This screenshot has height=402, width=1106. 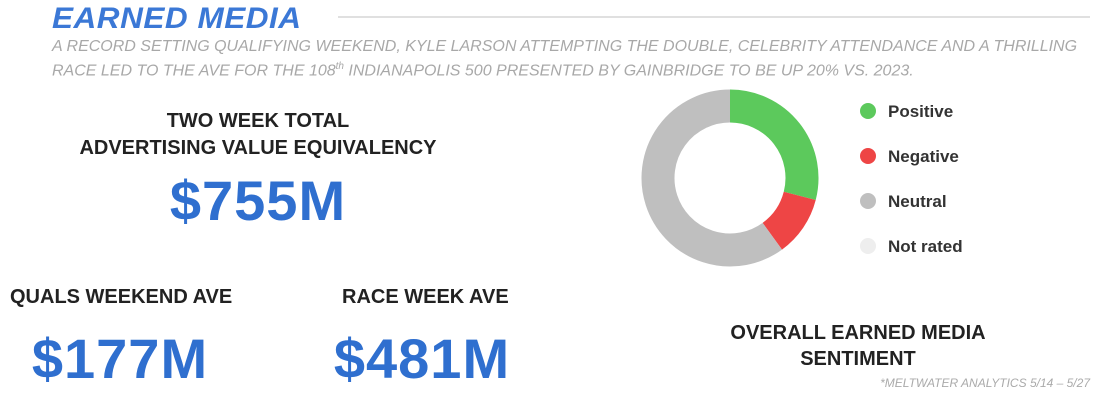 I want to click on label-line: TWO WEEK TOTAL, so click(x=258, y=121).